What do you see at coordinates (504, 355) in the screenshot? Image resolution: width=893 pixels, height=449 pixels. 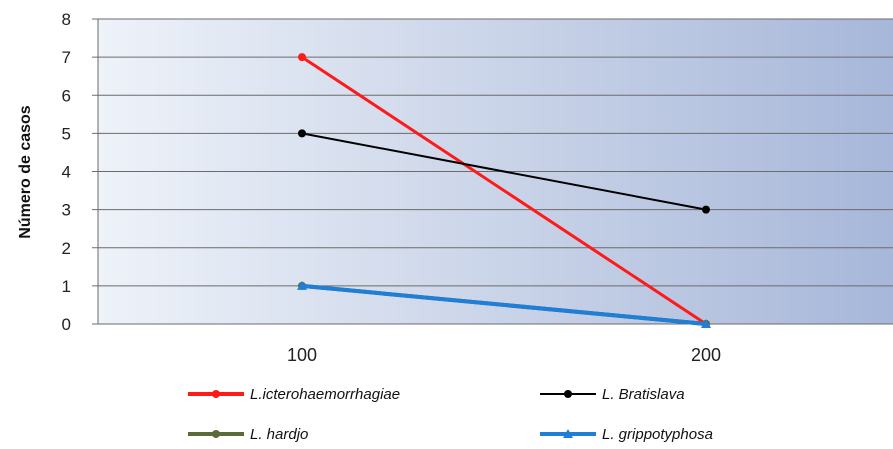 I see `x-axis-ticks: 100 200` at bounding box center [504, 355].